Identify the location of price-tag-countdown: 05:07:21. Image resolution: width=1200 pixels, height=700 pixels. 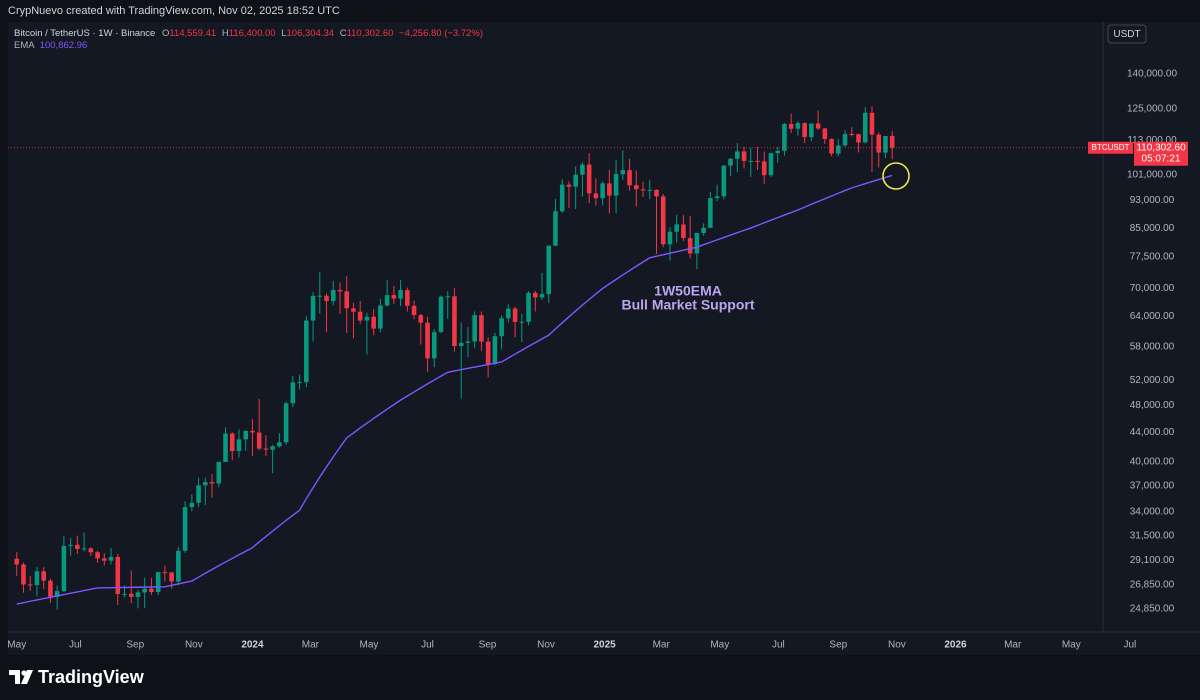
(1161, 158).